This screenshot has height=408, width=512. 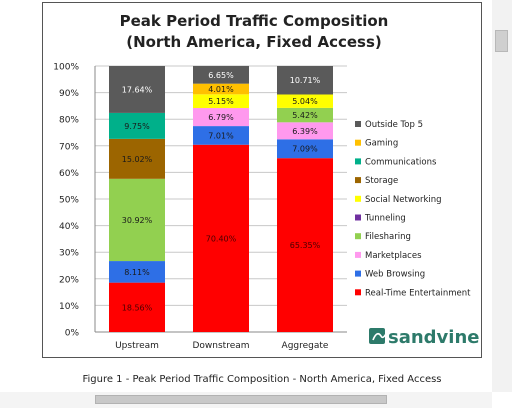 I want to click on vertical-scrollbar, so click(x=502, y=196).